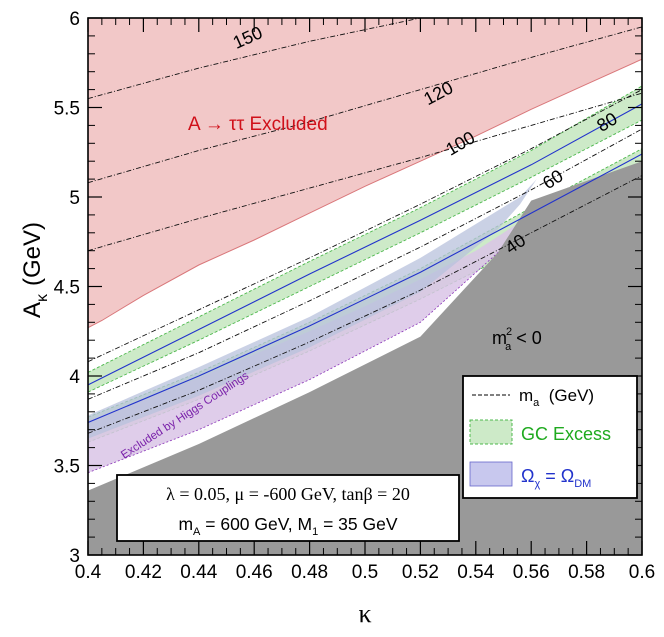  I want to click on x-tick-label: 0.4, so click(88, 572).